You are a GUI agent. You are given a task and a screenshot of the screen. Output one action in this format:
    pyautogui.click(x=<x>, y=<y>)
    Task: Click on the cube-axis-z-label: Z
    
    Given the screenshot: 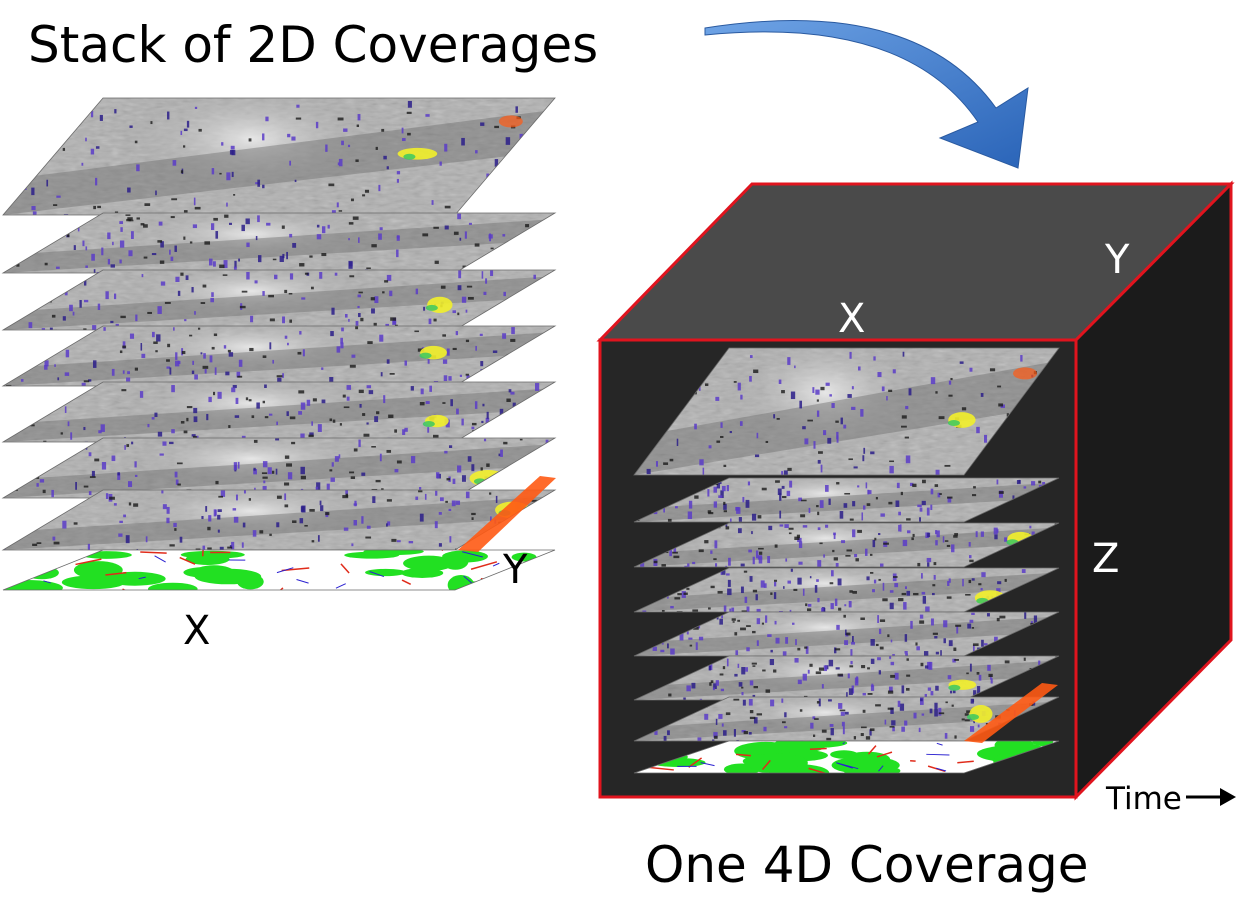 What is the action you would take?
    pyautogui.click(x=1105, y=559)
    